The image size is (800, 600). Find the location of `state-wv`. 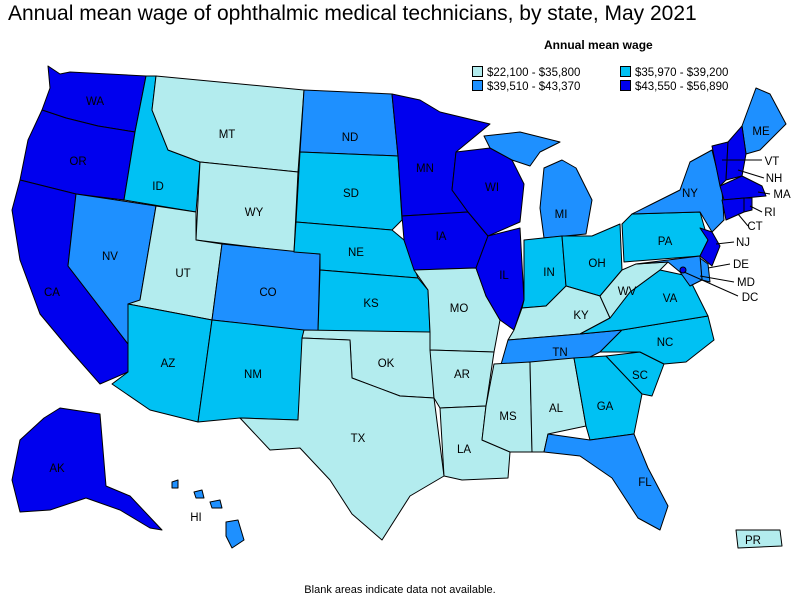

state-wv is located at coordinates (634, 290).